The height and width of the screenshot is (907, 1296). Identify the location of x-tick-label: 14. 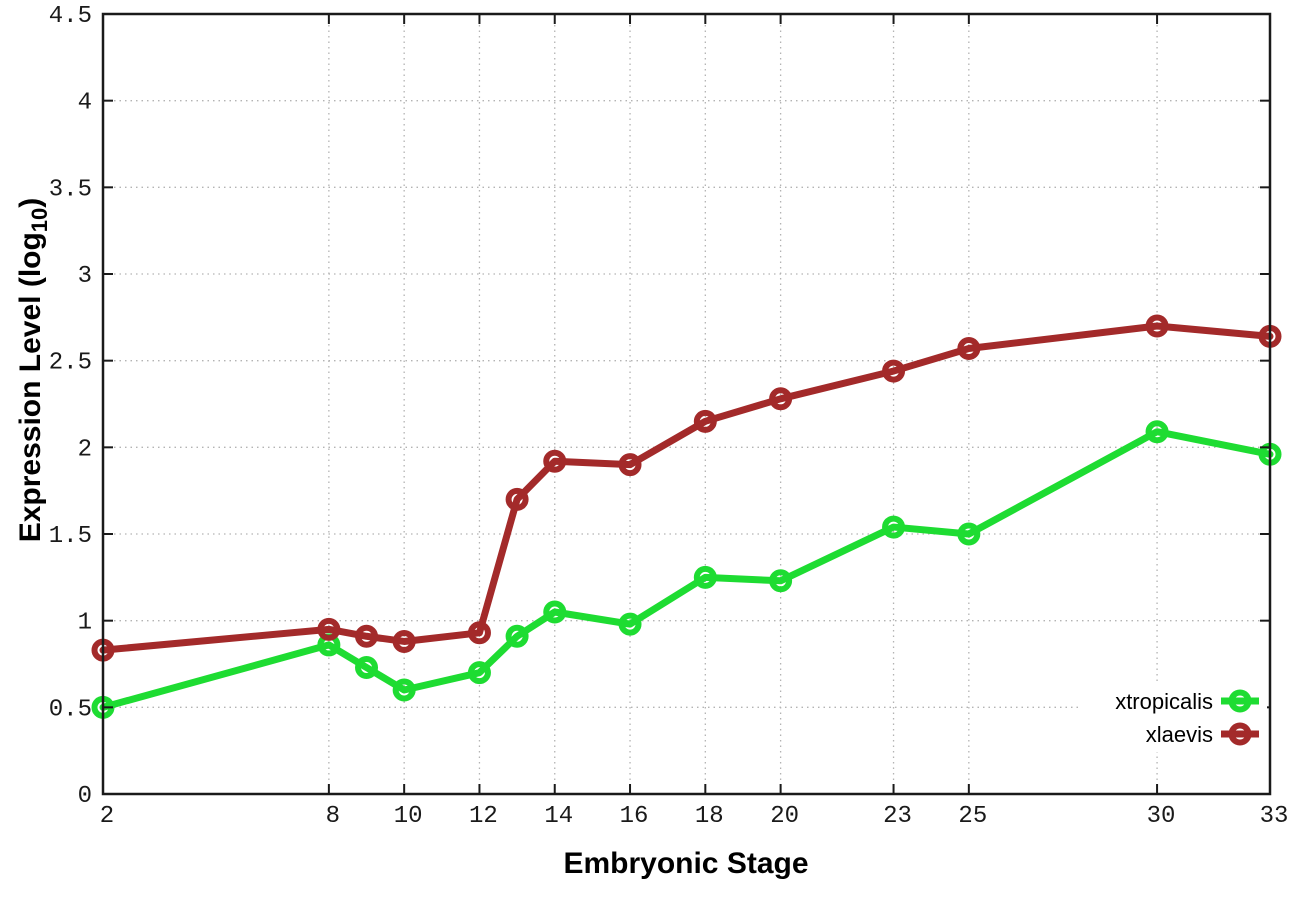
(558, 816).